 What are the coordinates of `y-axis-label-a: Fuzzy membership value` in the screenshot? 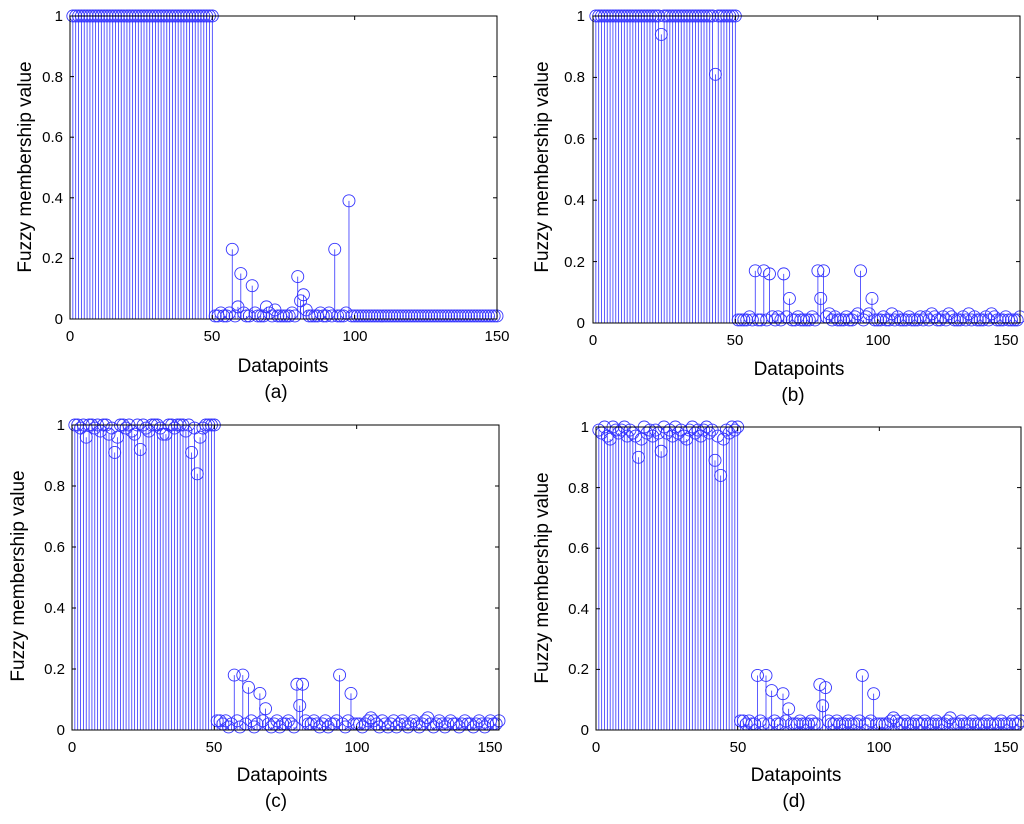 It's located at (25, 166).